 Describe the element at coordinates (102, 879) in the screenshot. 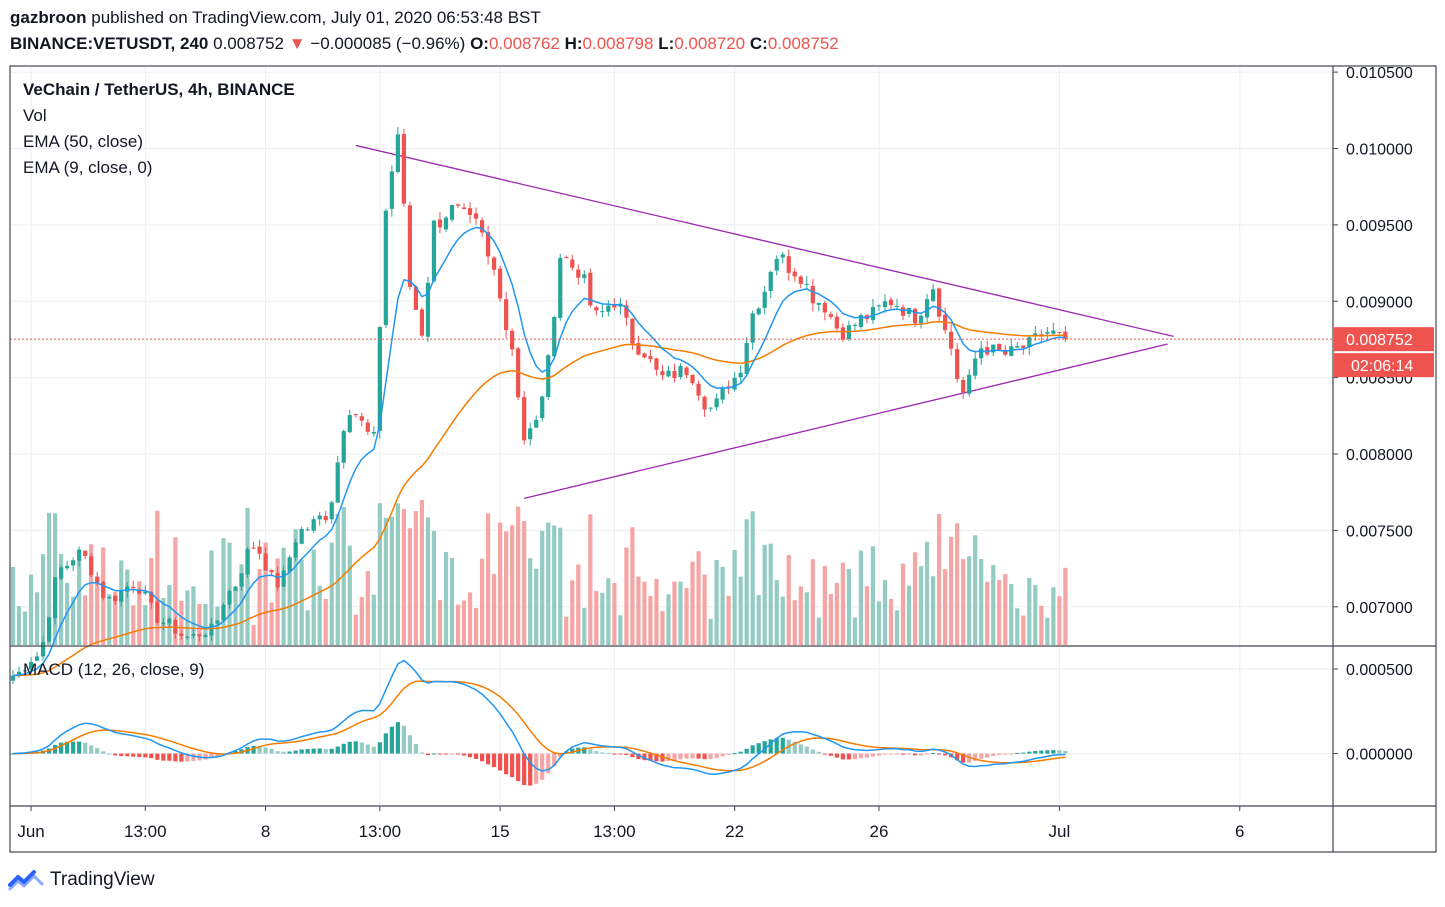

I see `tradingview-brand: TradingView` at that location.